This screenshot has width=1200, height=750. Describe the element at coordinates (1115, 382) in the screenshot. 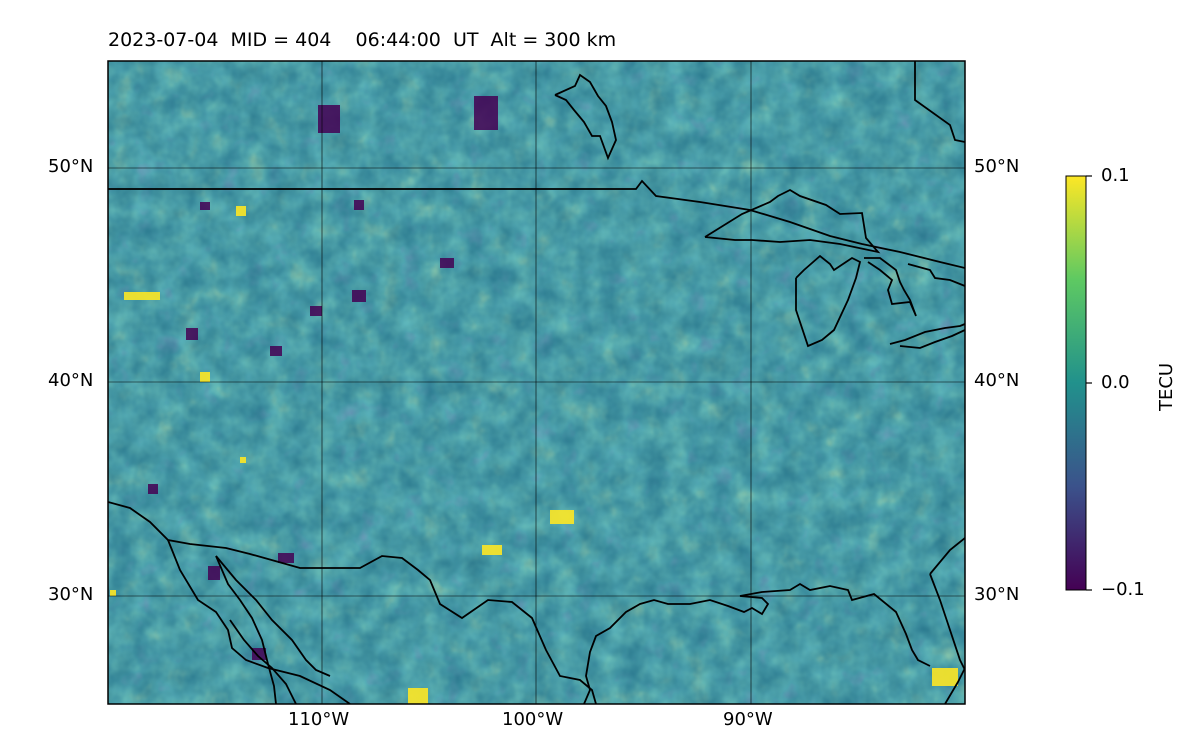

I see `colorbar-tick-zero: 0.0` at that location.